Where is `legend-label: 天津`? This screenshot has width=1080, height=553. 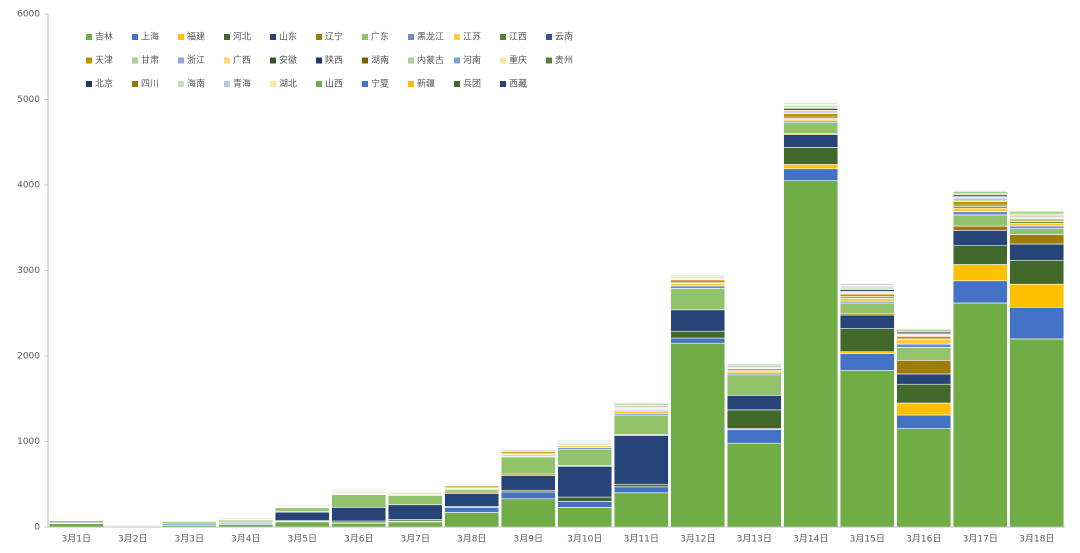
legend-label: 天津 is located at coordinates (104, 60).